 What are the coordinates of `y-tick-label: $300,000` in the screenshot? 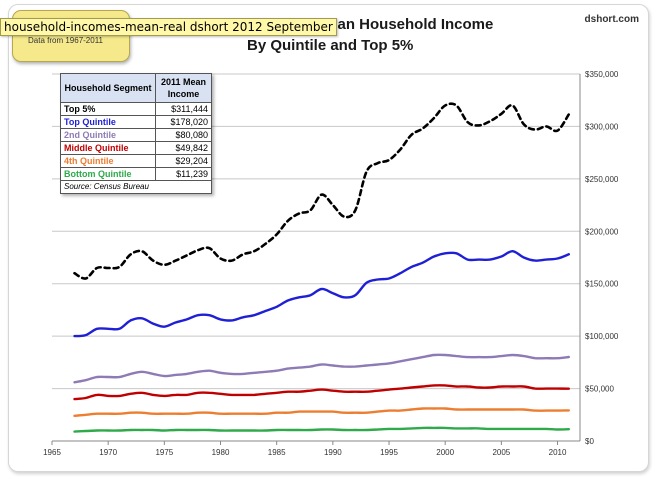 It's located at (602, 126).